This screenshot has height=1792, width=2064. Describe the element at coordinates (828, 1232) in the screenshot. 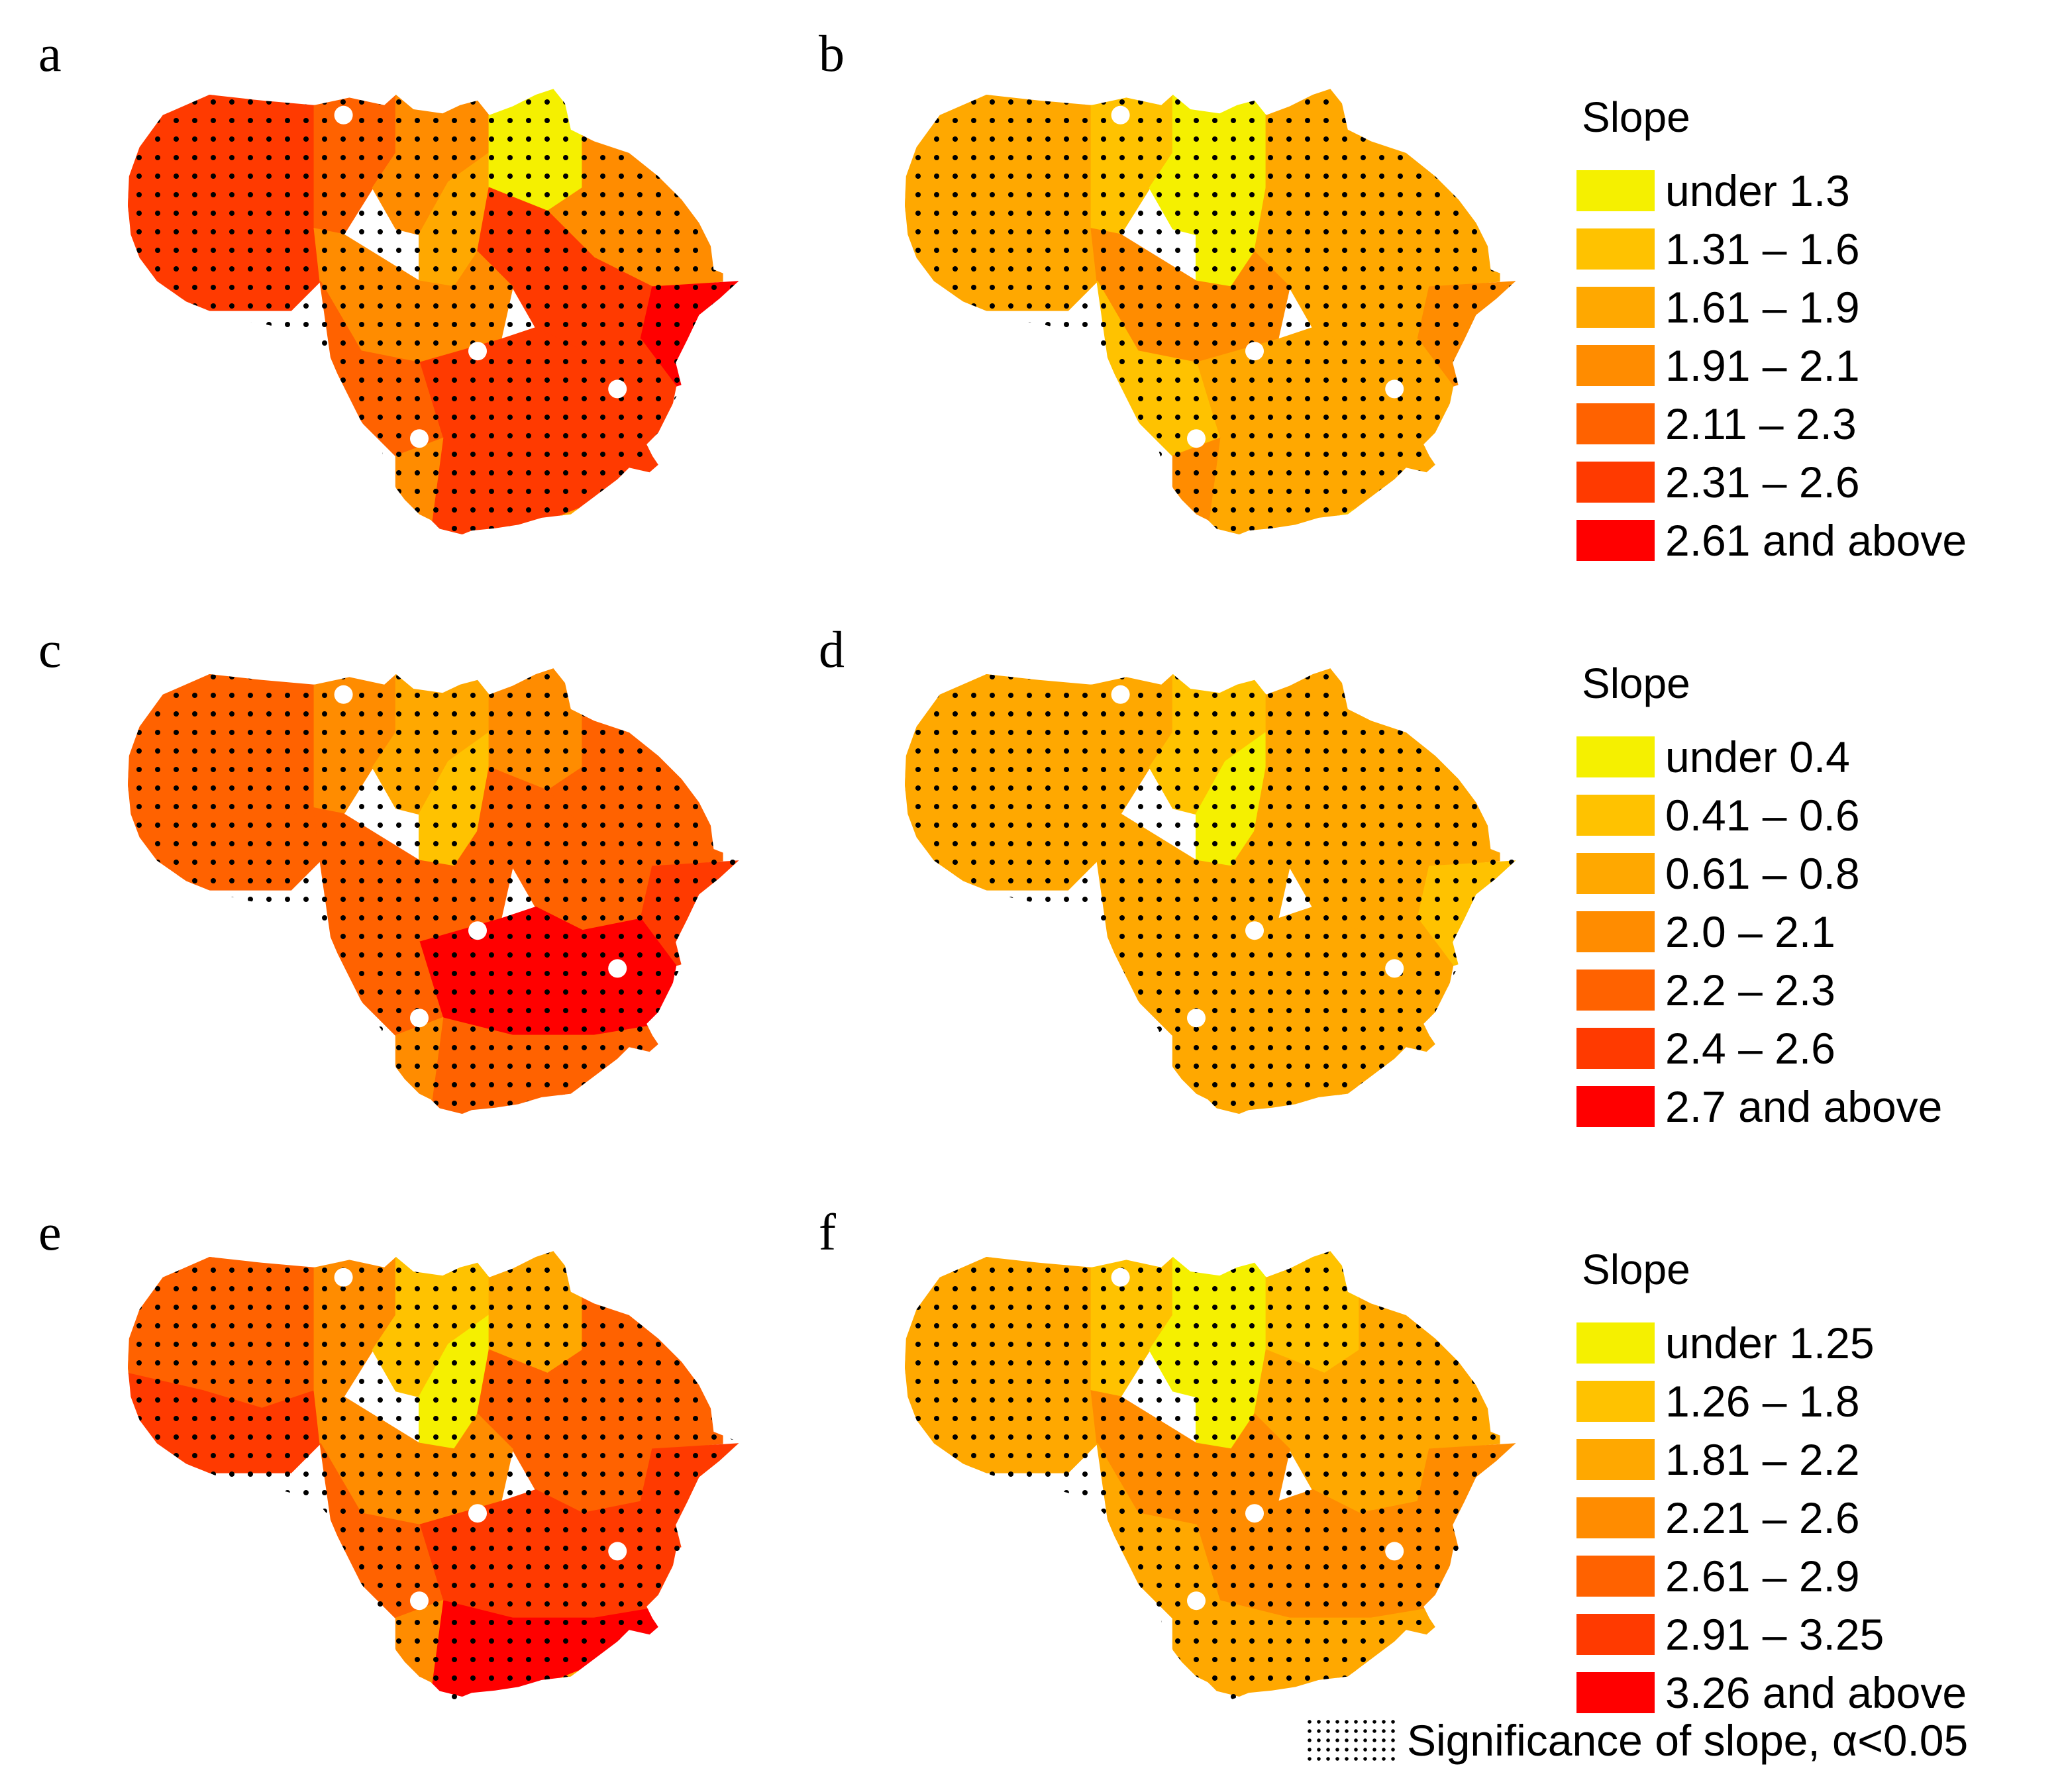

I see `panel-label-f: f` at that location.